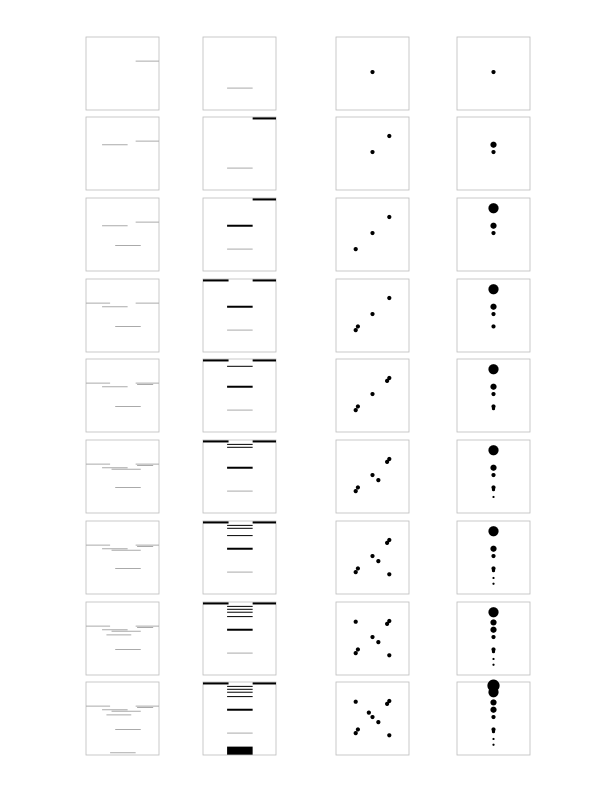 The height and width of the screenshot is (792, 612). Describe the element at coordinates (239, 73) in the screenshot. I see `panel-r1-black-bars` at that location.